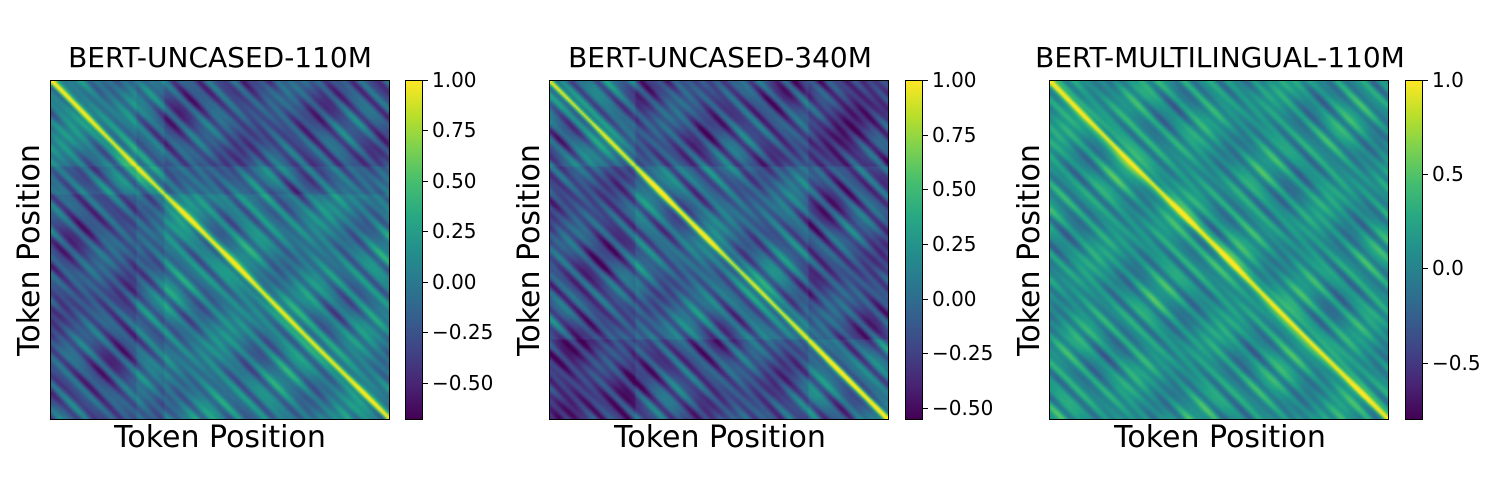 The image size is (1500, 500). Describe the element at coordinates (1456, 362) in the screenshot. I see `colorbar-tick-label: −0.5` at that location.